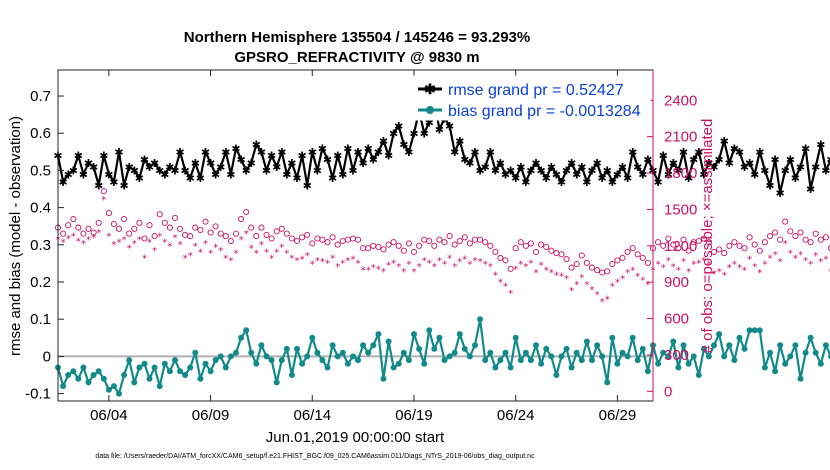 Image resolution: width=830 pixels, height=470 pixels. I want to click on legend-label-rmse: rmse grand pr = 0.52427, so click(536, 90).